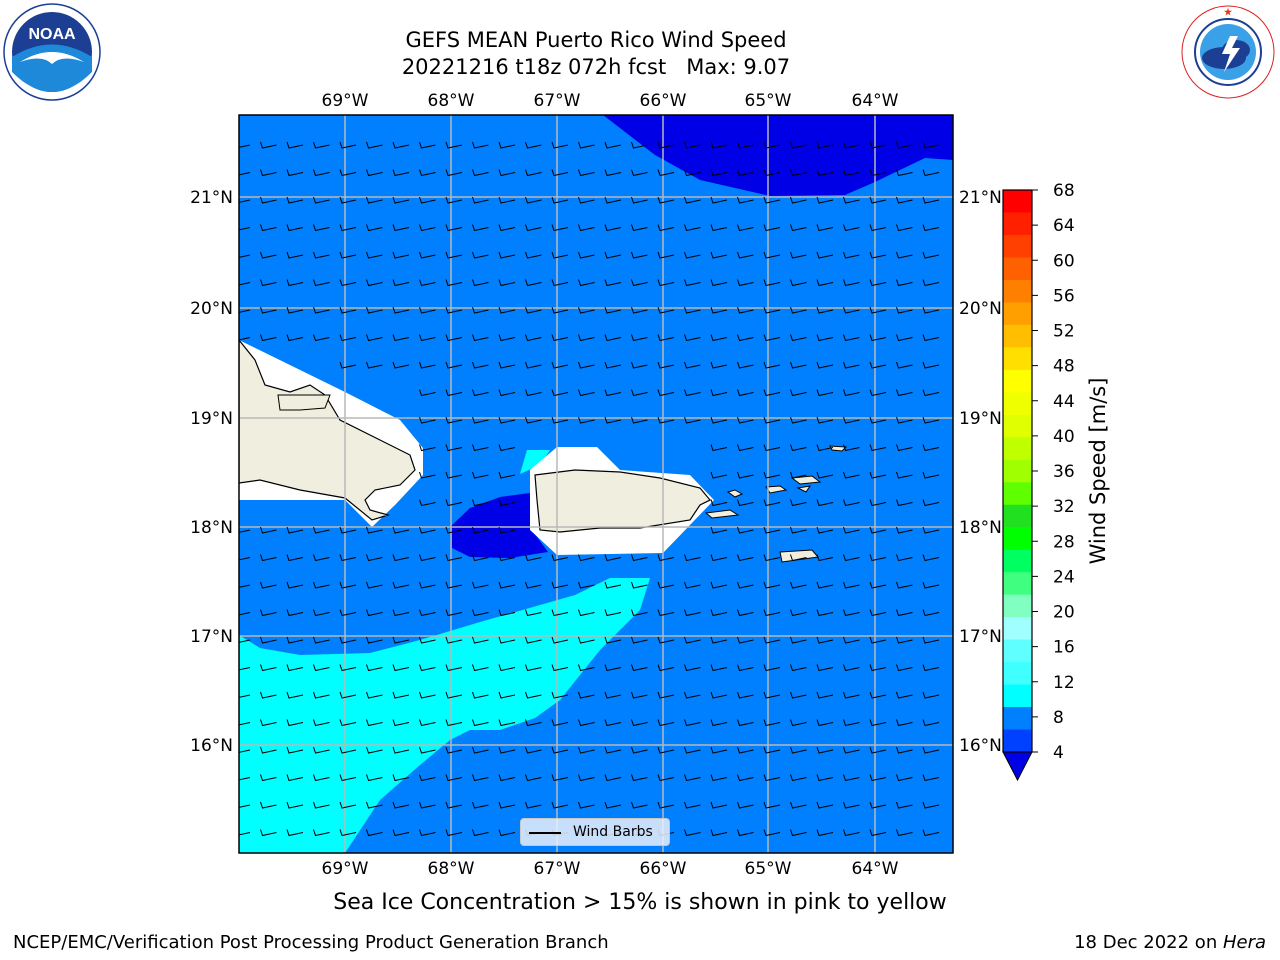 The image size is (1280, 960). Describe the element at coordinates (1244, 942) in the screenshot. I see `footer-machine: Hera` at that location.